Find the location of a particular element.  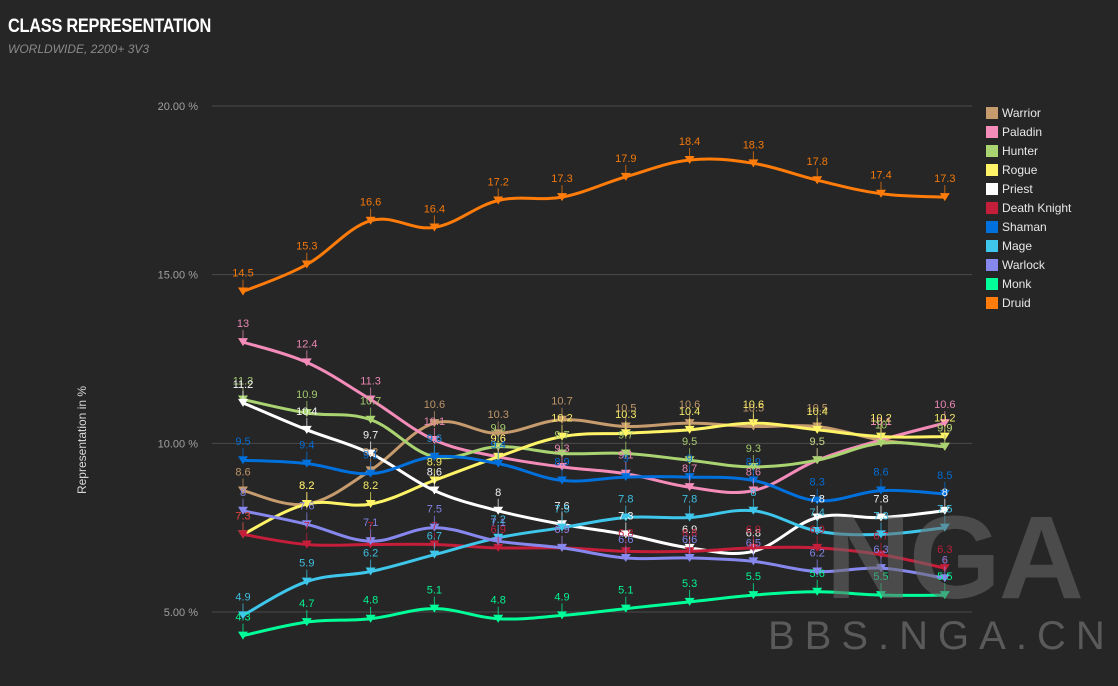

watermark-url: BBS.NGA.CN is located at coordinates (941, 636).